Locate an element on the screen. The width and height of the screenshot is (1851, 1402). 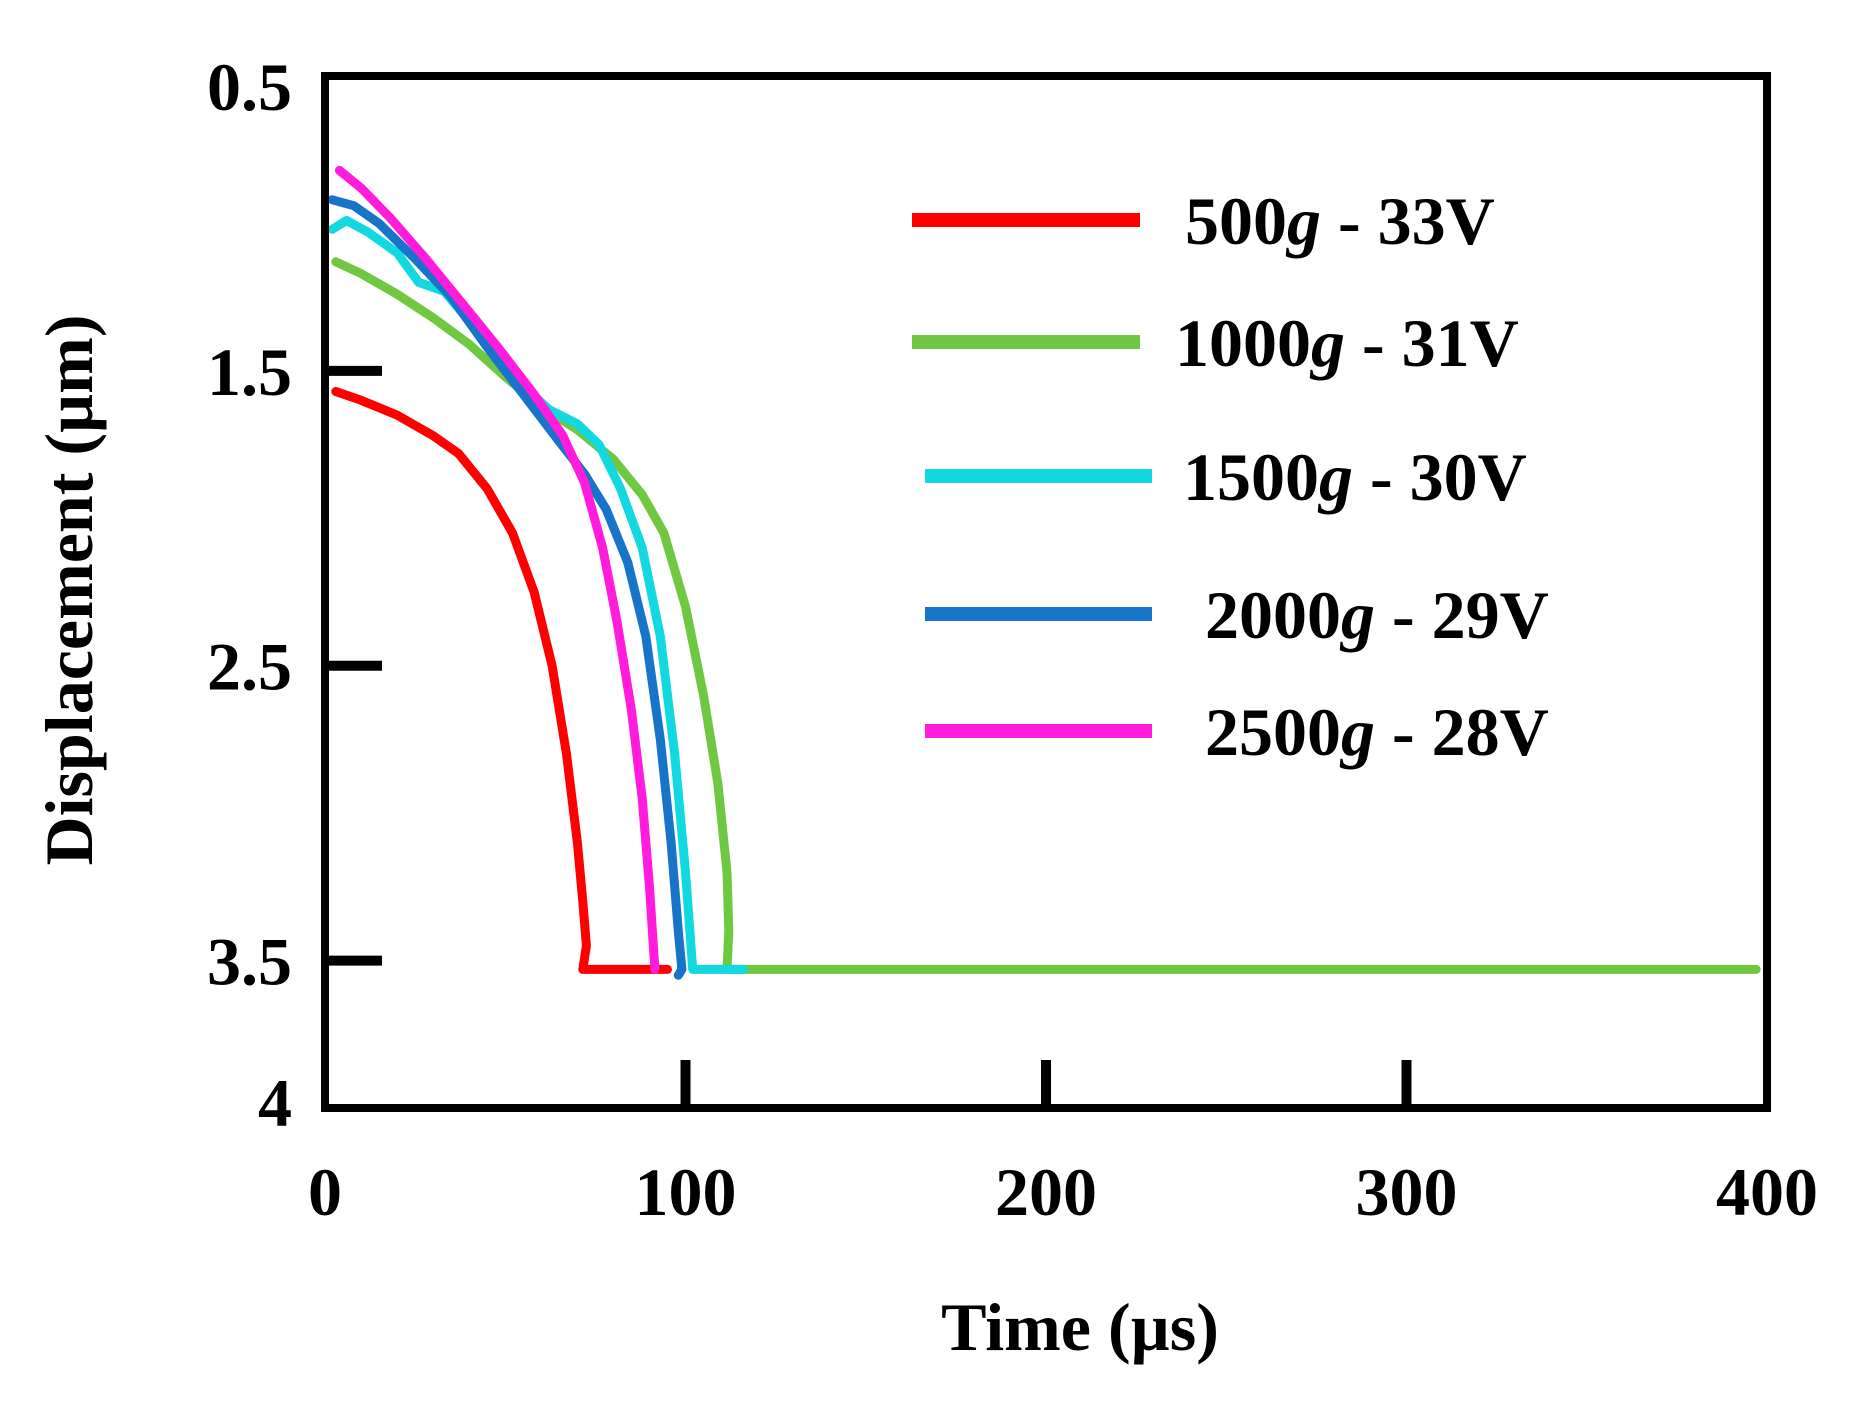
y-tick-label-4: 4 is located at coordinates (275, 1103).